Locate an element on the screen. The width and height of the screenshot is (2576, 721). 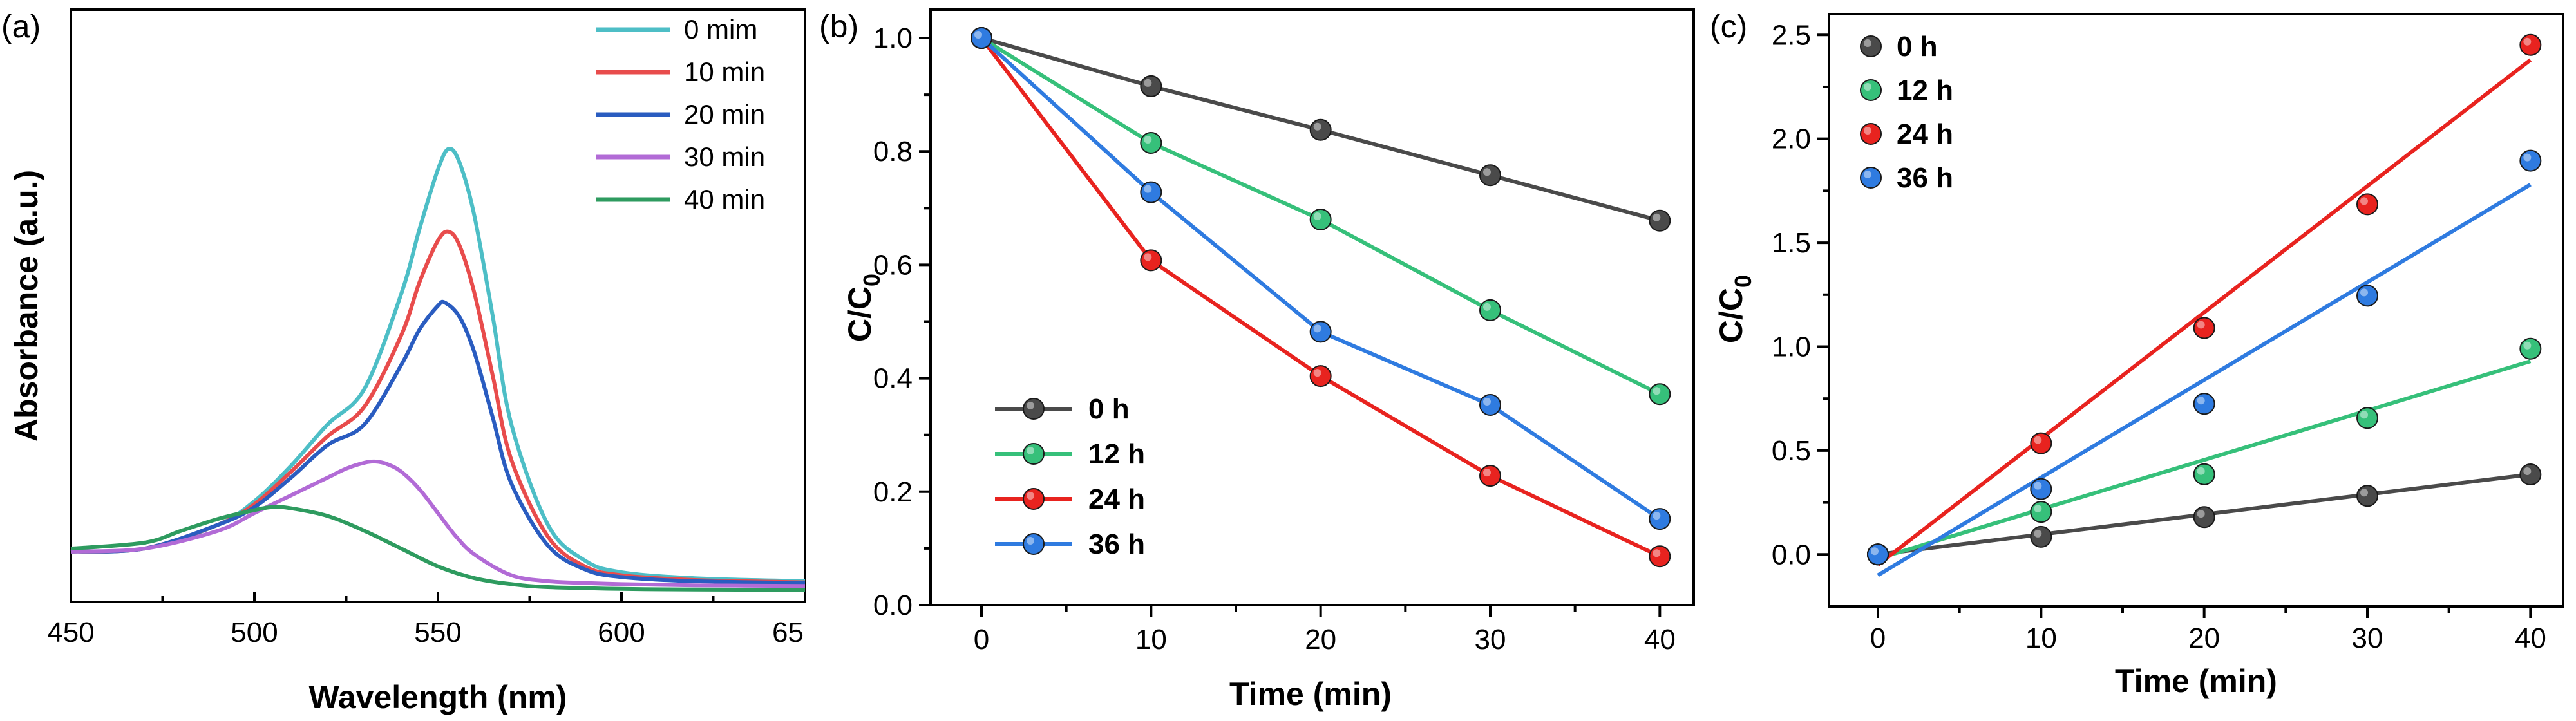
a-legend-label-10-min: 10 min is located at coordinates (724, 72).